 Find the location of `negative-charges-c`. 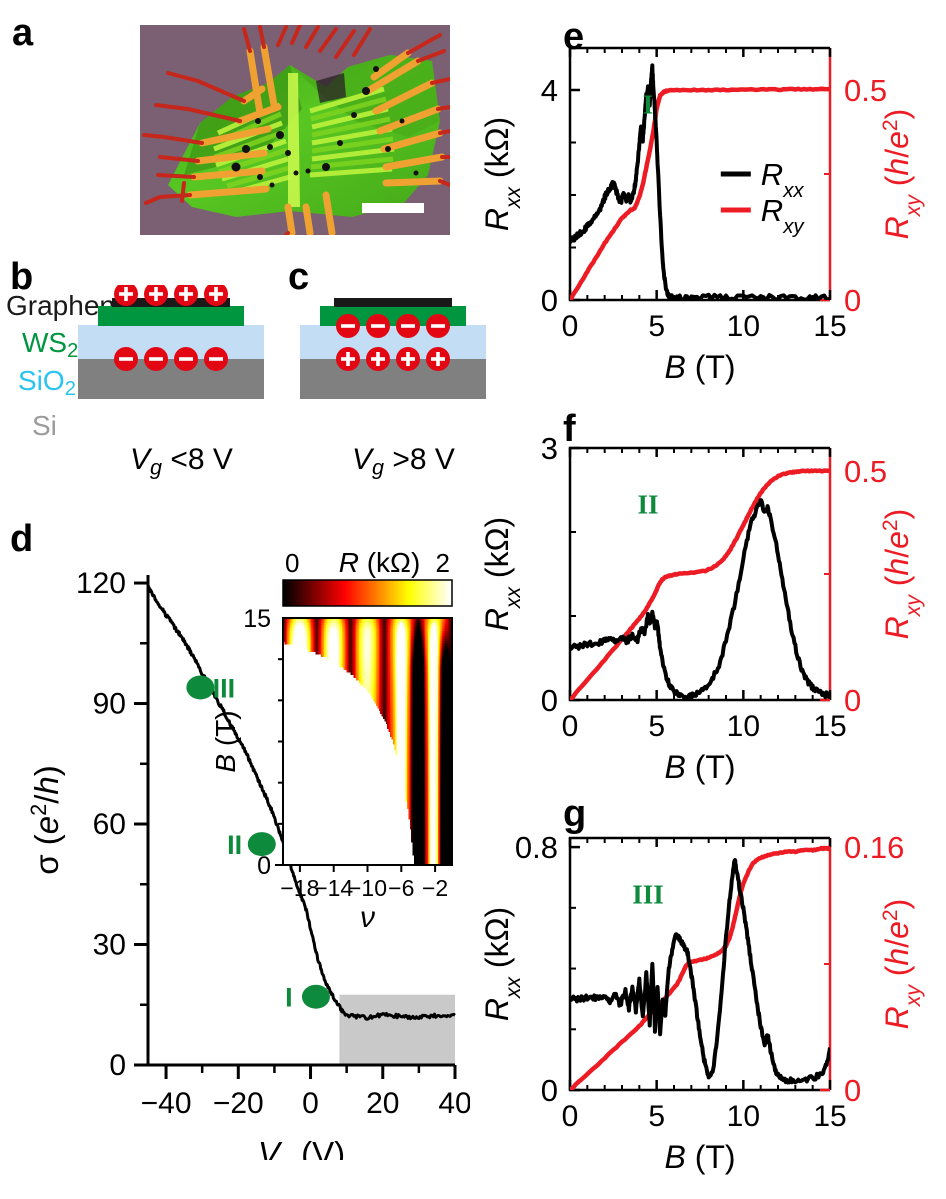

negative-charges-c is located at coordinates (393, 326).